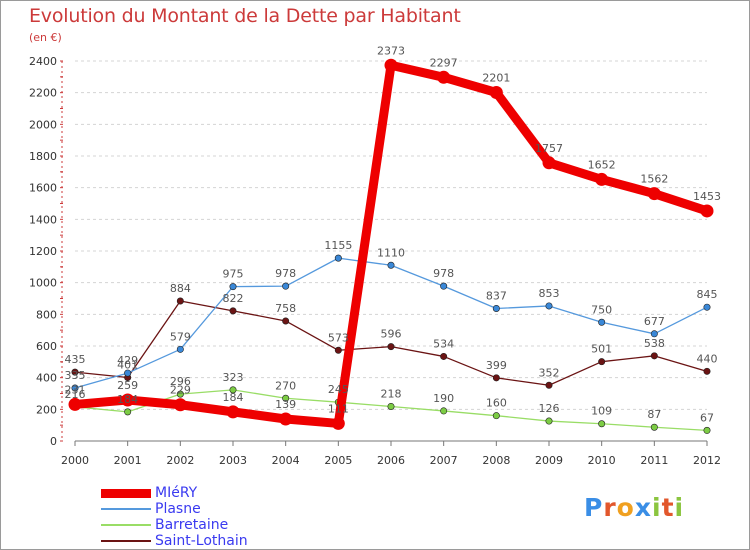 This screenshot has width=750, height=550. What do you see at coordinates (285, 308) in the screenshot?
I see `data-label-saint-lothain: 758` at bounding box center [285, 308].